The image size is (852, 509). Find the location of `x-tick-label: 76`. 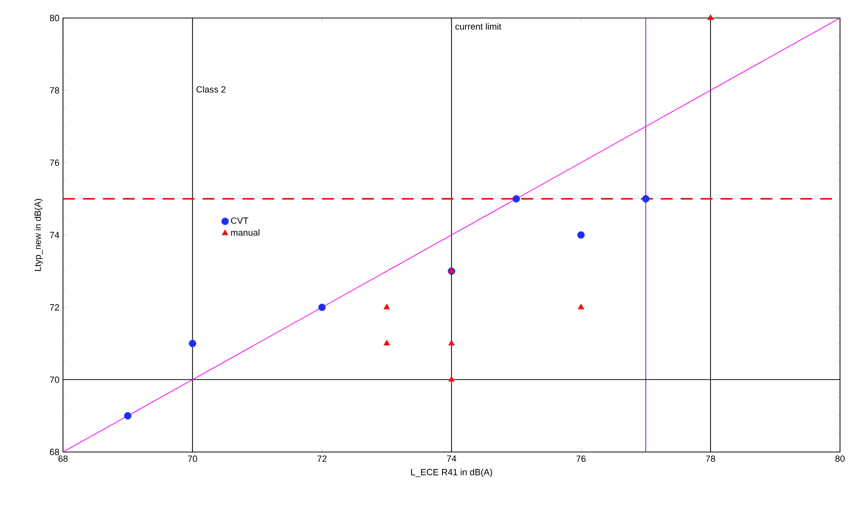

x-tick-label: 76 is located at coordinates (581, 459).